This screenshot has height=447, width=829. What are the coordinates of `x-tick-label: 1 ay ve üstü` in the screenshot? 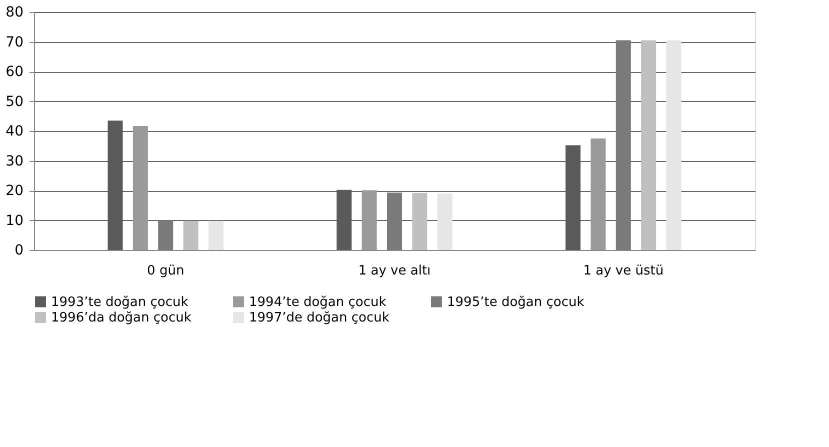 It's located at (623, 271).